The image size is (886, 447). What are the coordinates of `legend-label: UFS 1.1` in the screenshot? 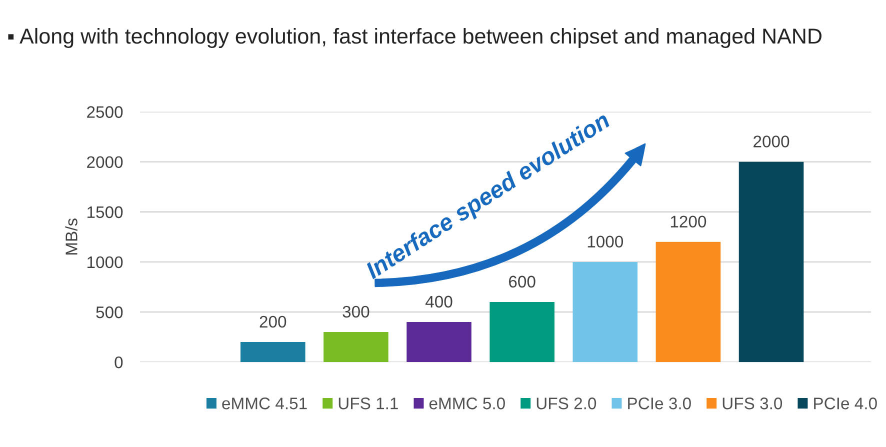 It's located at (368, 404).